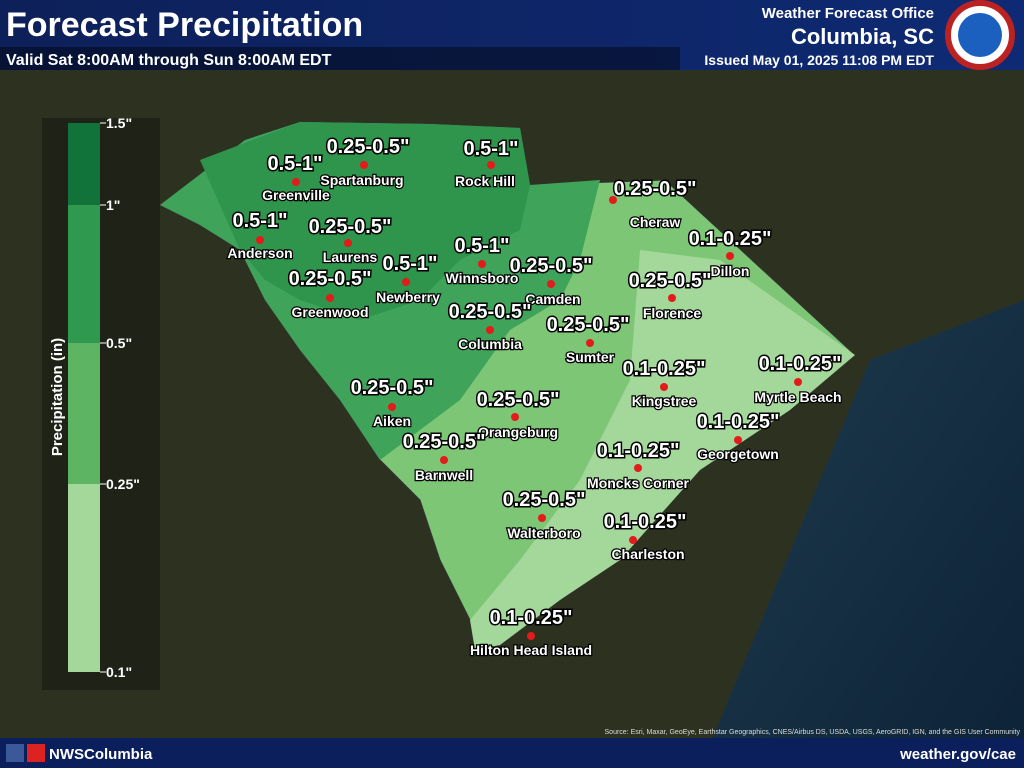  Describe the element at coordinates (101, 404) in the screenshot. I see `legend-panel` at that location.